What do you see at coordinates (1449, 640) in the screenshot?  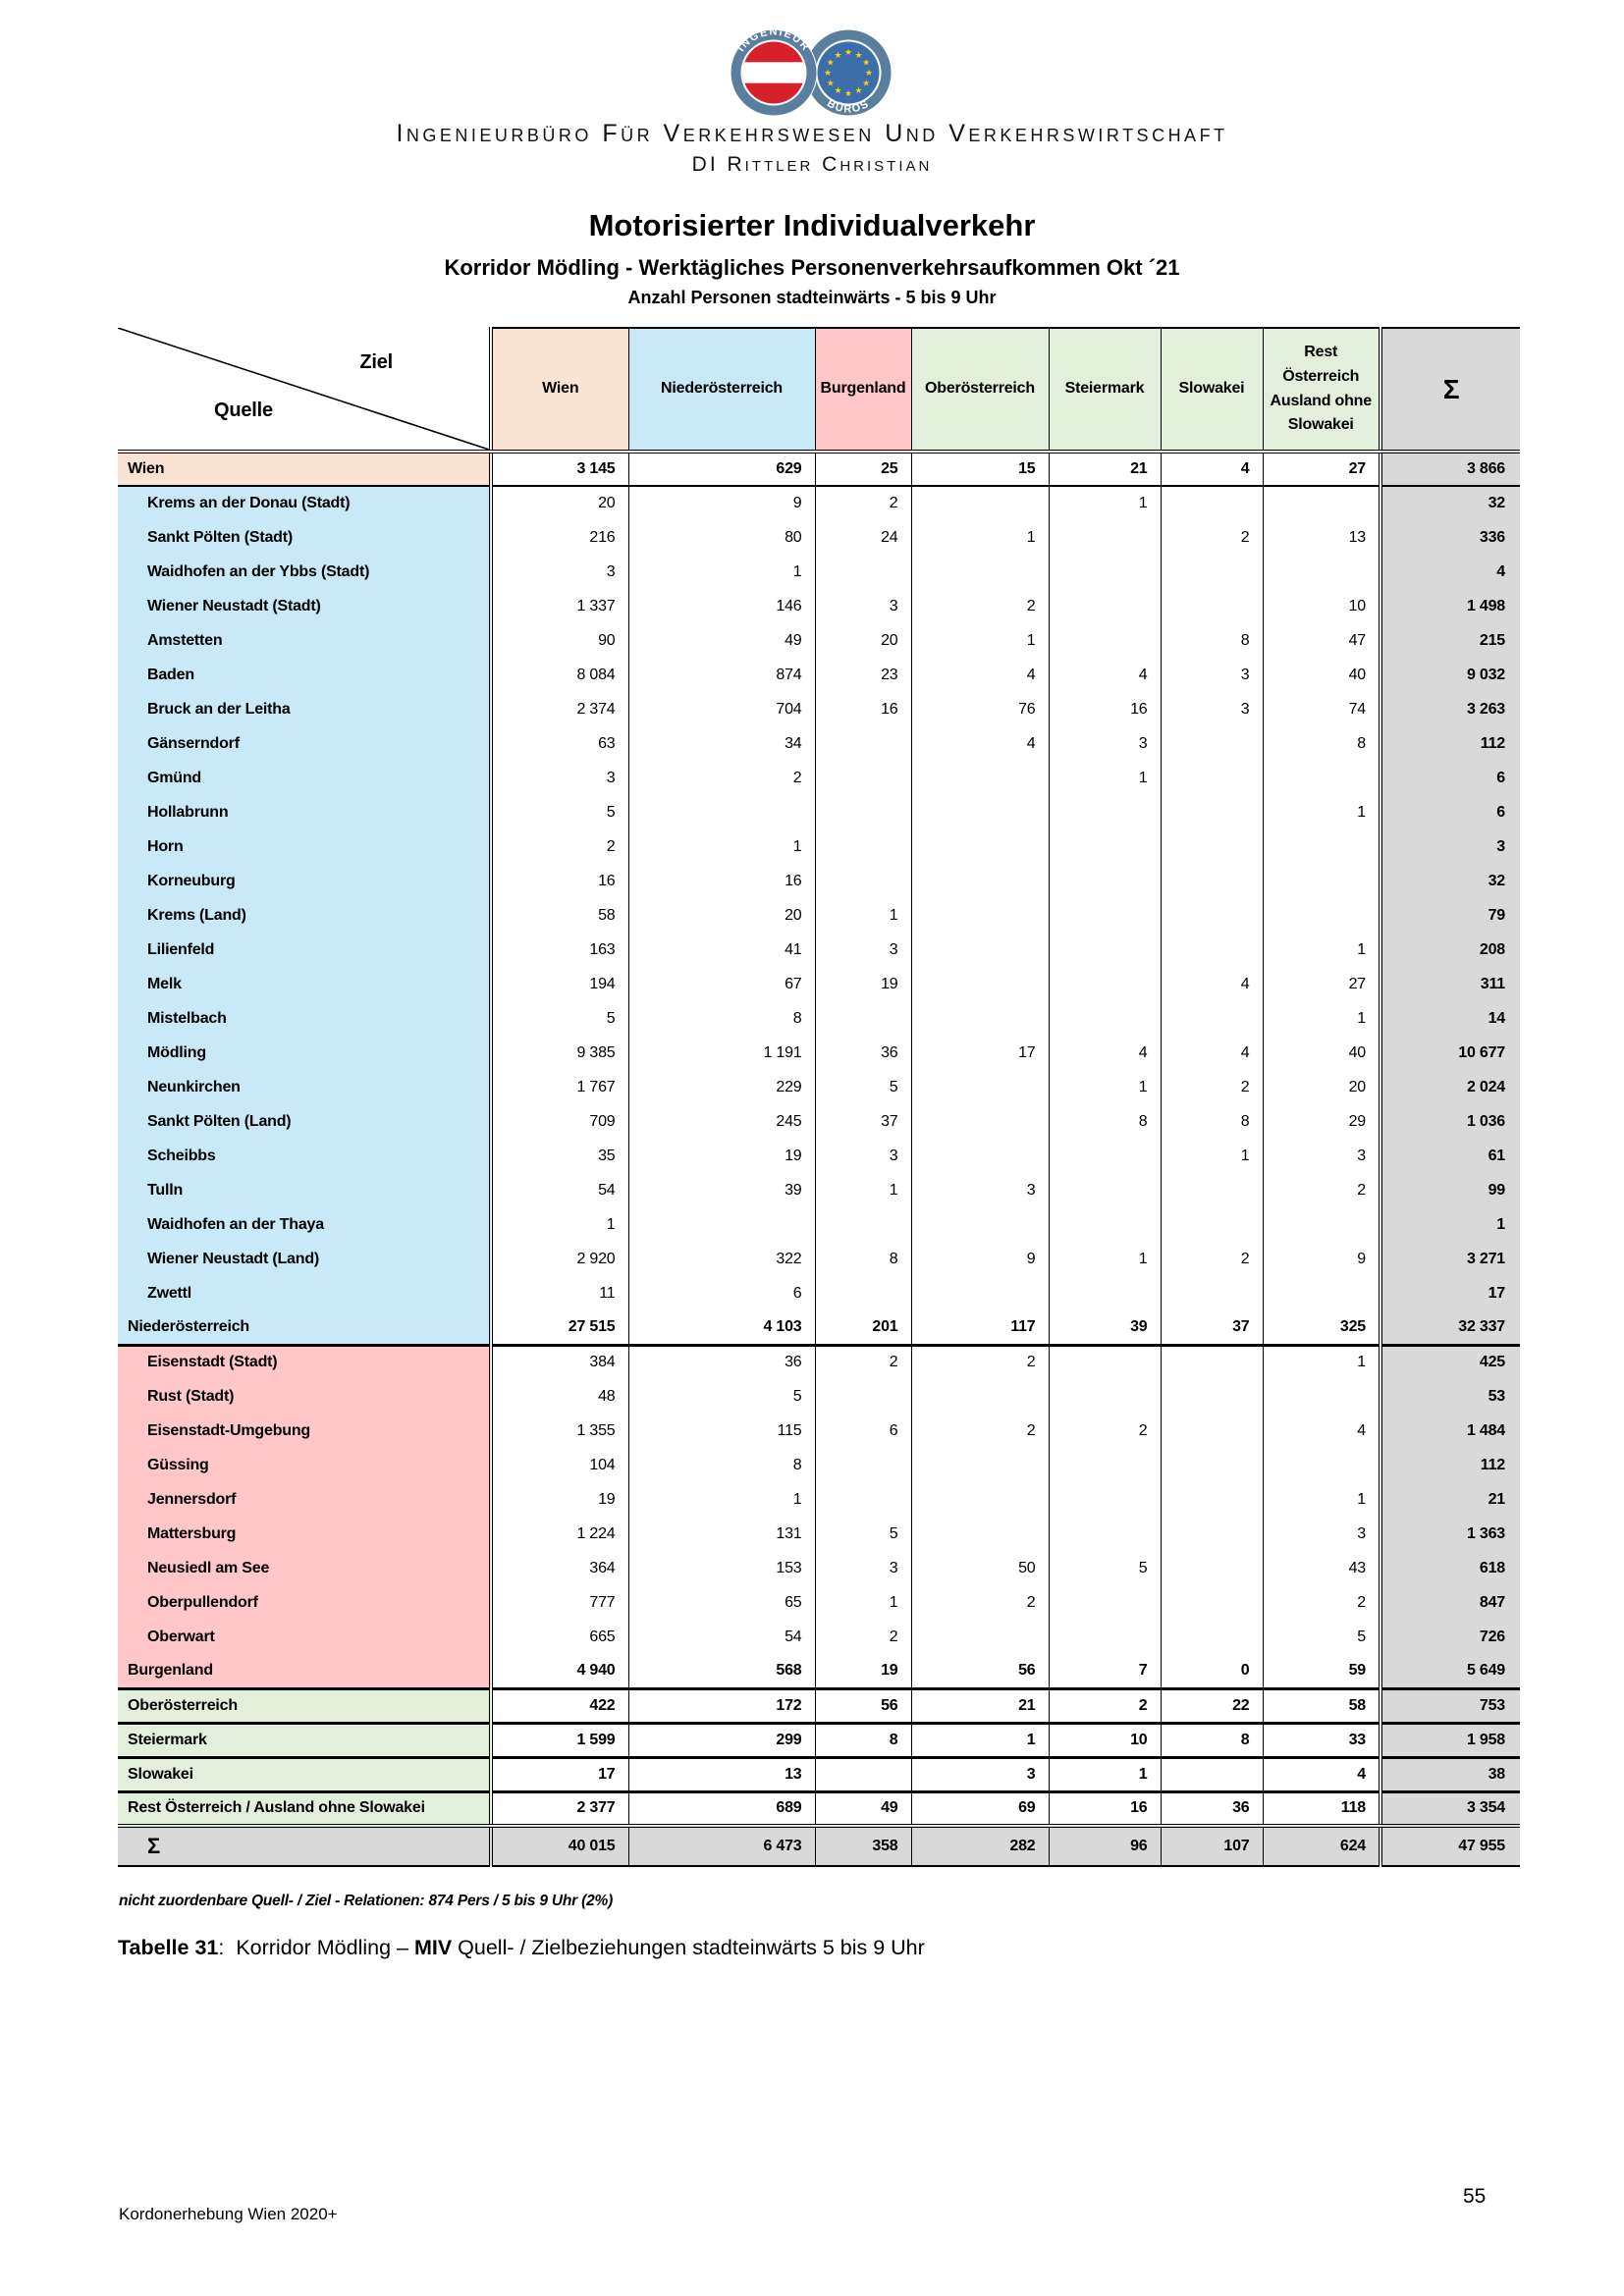 I see `cell-row-sum: 215` at bounding box center [1449, 640].